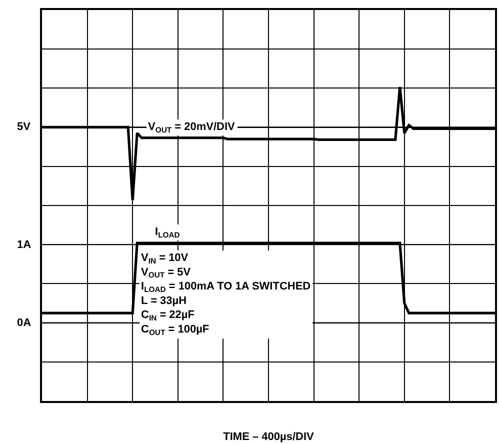 The width and height of the screenshot is (500, 444). I want to click on ref-line-label: 5V, so click(24, 127).